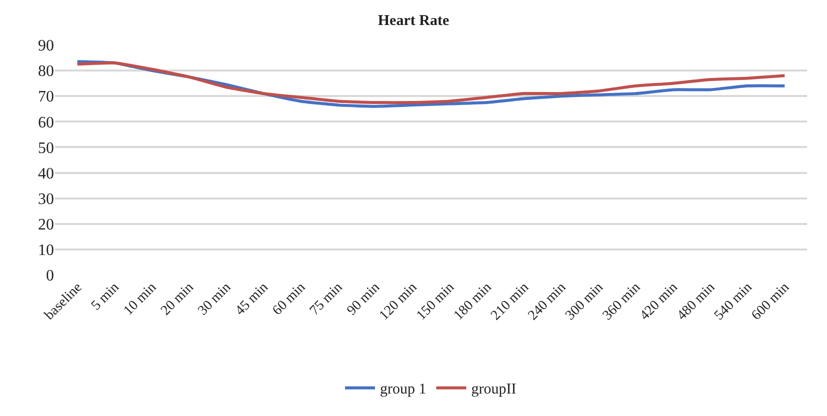  Describe the element at coordinates (46, 225) in the screenshot. I see `y-tick-label: 20` at that location.